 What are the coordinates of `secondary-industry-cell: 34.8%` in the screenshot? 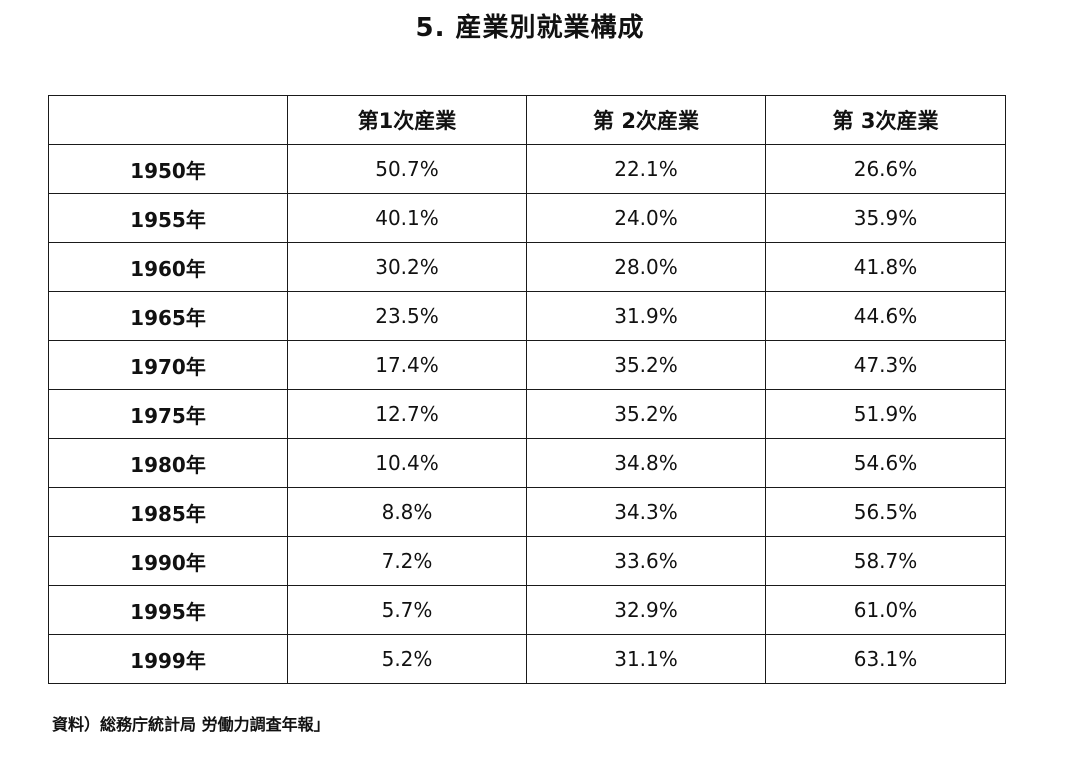 It's located at (646, 463).